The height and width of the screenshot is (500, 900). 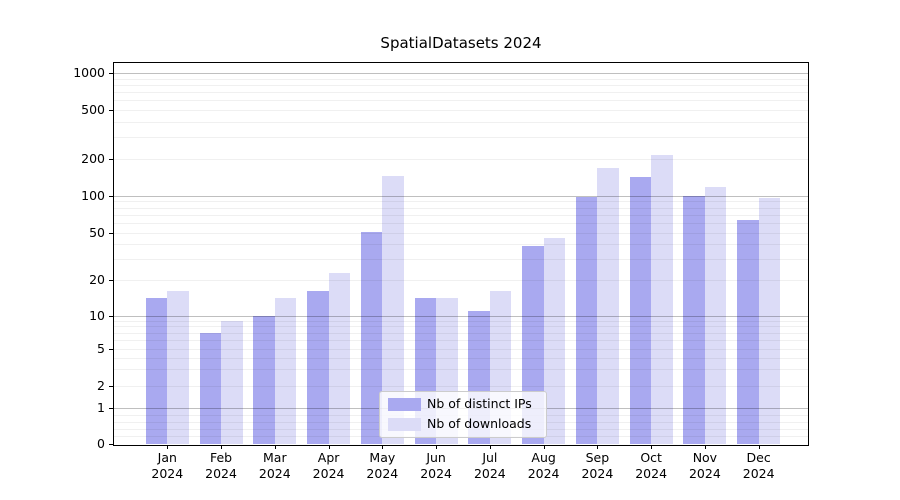 What do you see at coordinates (715, 315) in the screenshot?
I see `bar-downloads-nov` at bounding box center [715, 315].